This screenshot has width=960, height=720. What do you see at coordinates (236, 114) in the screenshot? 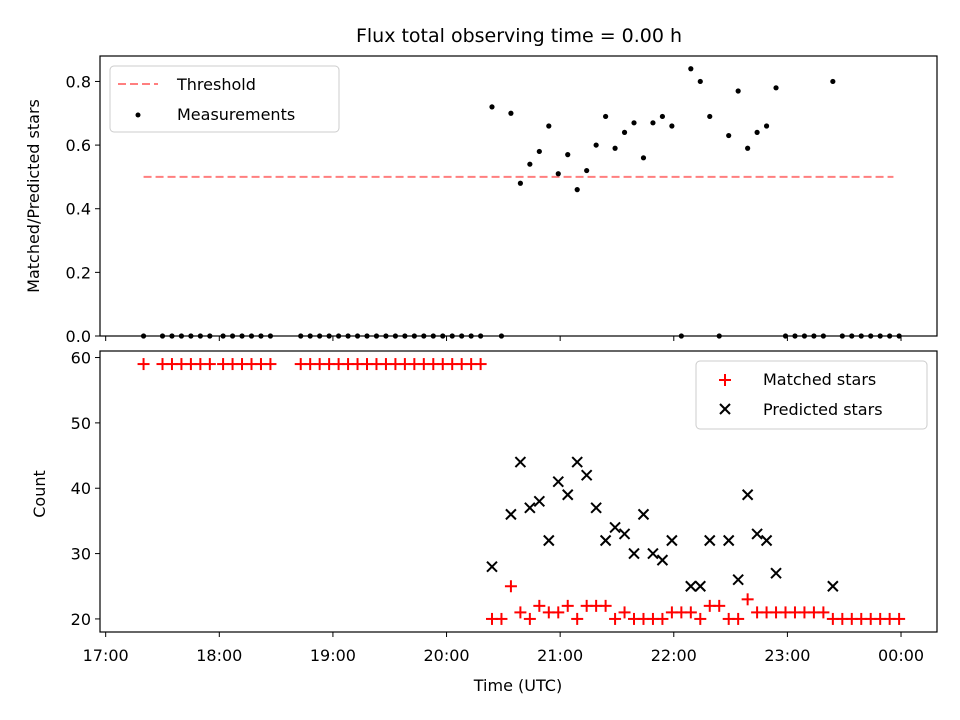
I see `legend-measurements-label: Measurements` at bounding box center [236, 114].